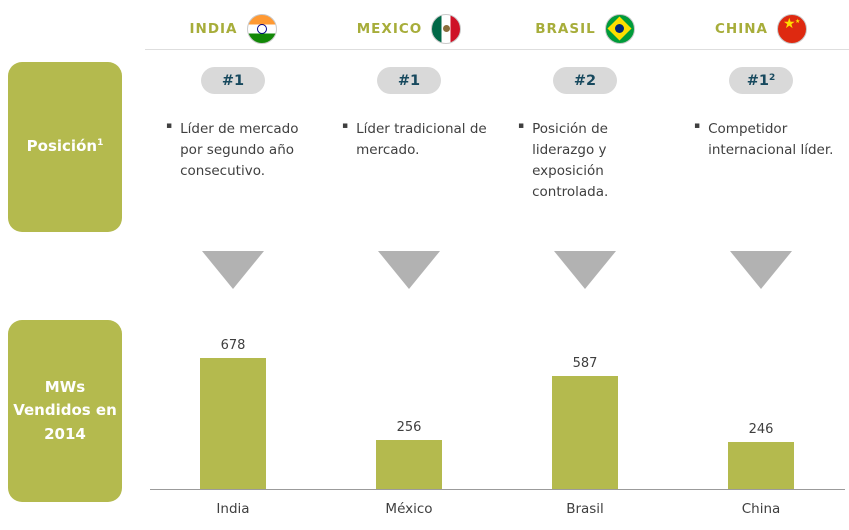 This screenshot has width=849, height=530. I want to click on mexico-flag-icon, so click(446, 28).